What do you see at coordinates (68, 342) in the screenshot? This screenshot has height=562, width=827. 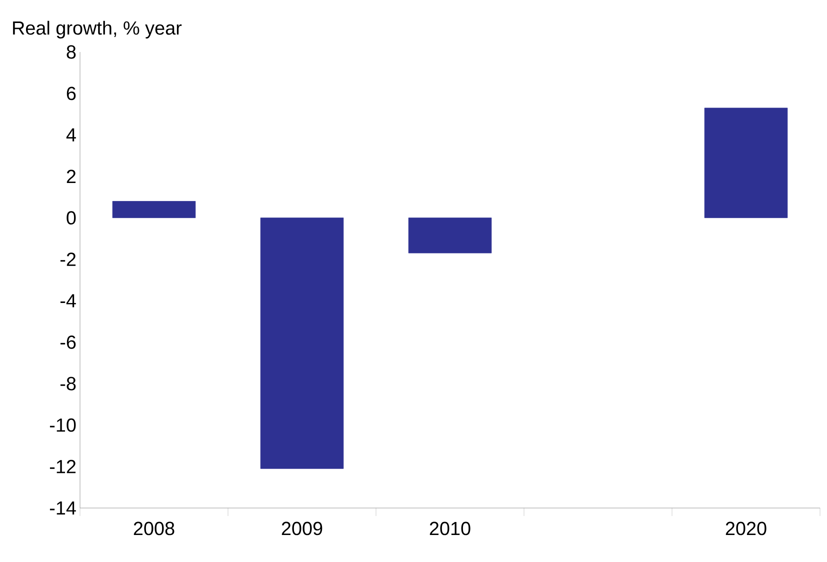 I see `y-tick-label: -6` at bounding box center [68, 342].